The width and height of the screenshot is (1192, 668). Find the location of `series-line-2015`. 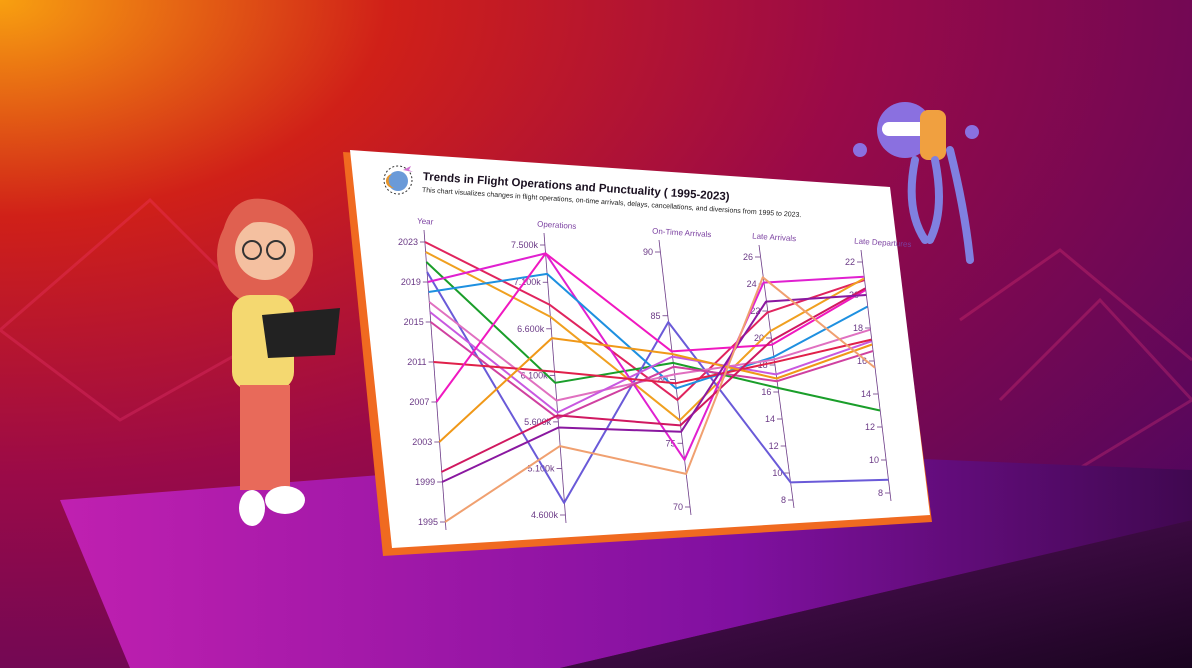

series-line-2015 is located at coordinates (652, 370).